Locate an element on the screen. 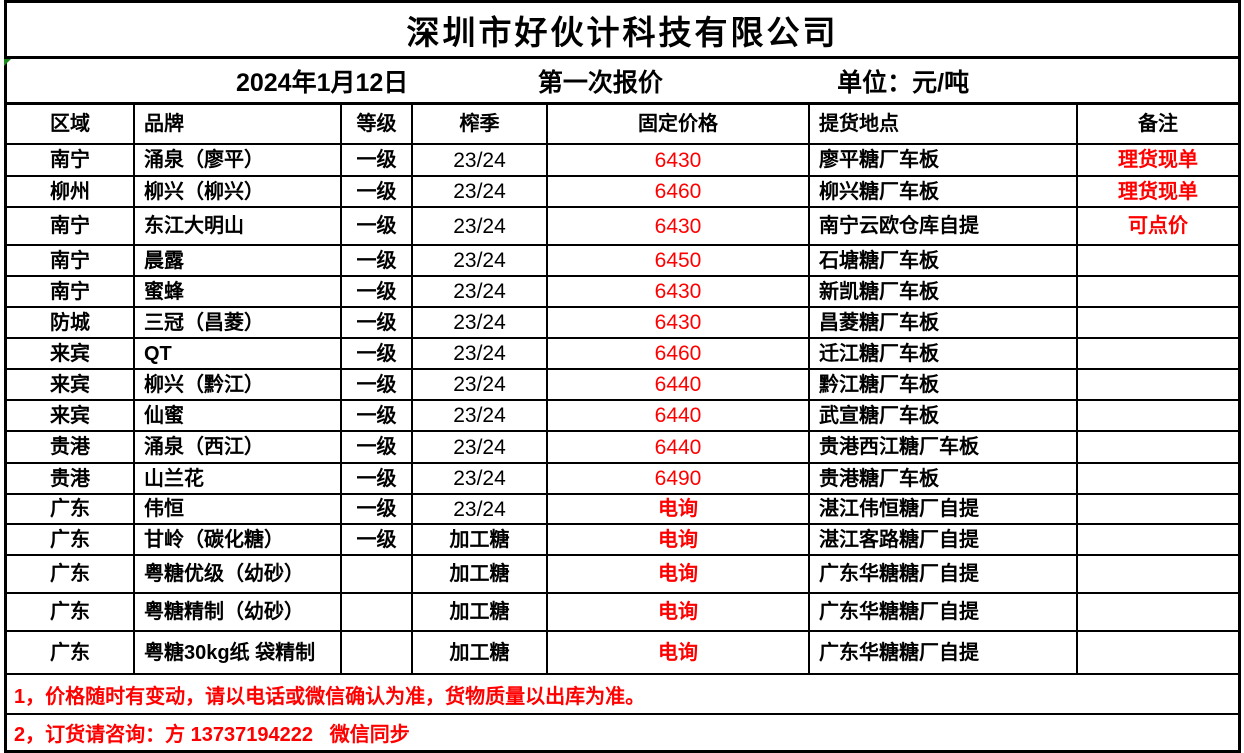 The image size is (1244, 753). table-row: 防城 三冠（昌菱） 一级 23/24 6430 昌菱糖厂车板 is located at coordinates (622, 322).